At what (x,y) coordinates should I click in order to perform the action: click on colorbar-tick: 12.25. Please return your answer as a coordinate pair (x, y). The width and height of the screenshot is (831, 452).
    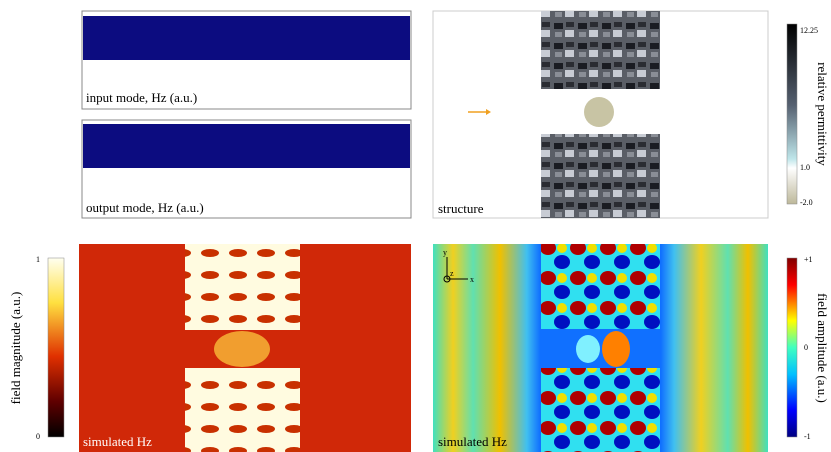
    Looking at the image, I should click on (809, 30).